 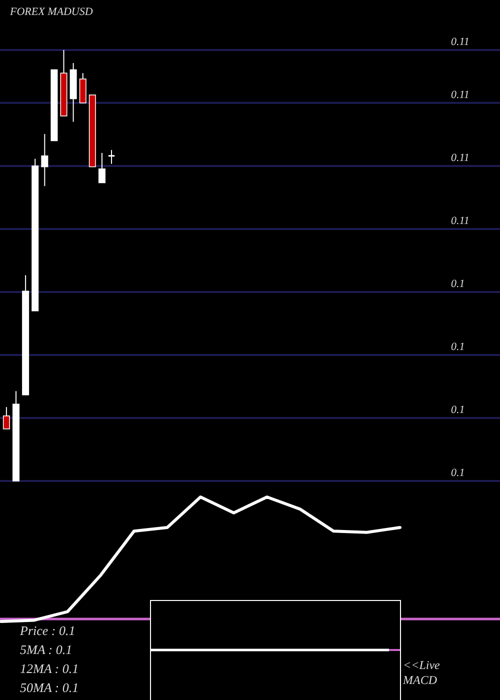 What do you see at coordinates (49, 687) in the screenshot?
I see `text: 50MA : 0.1` at bounding box center [49, 687].